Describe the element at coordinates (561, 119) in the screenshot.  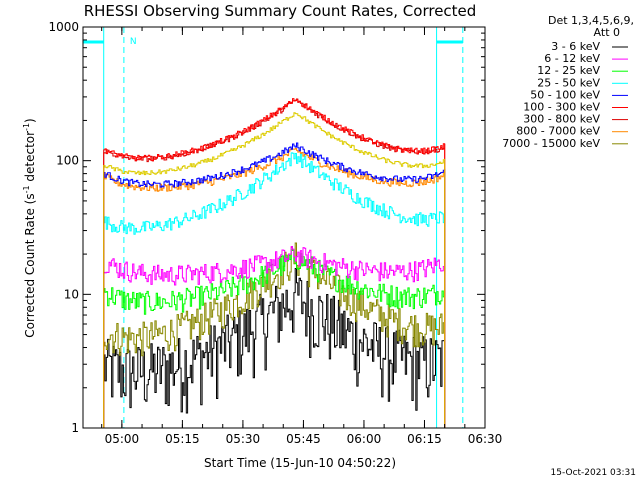
I see `legend-label: 300 - 800 keV` at that location.